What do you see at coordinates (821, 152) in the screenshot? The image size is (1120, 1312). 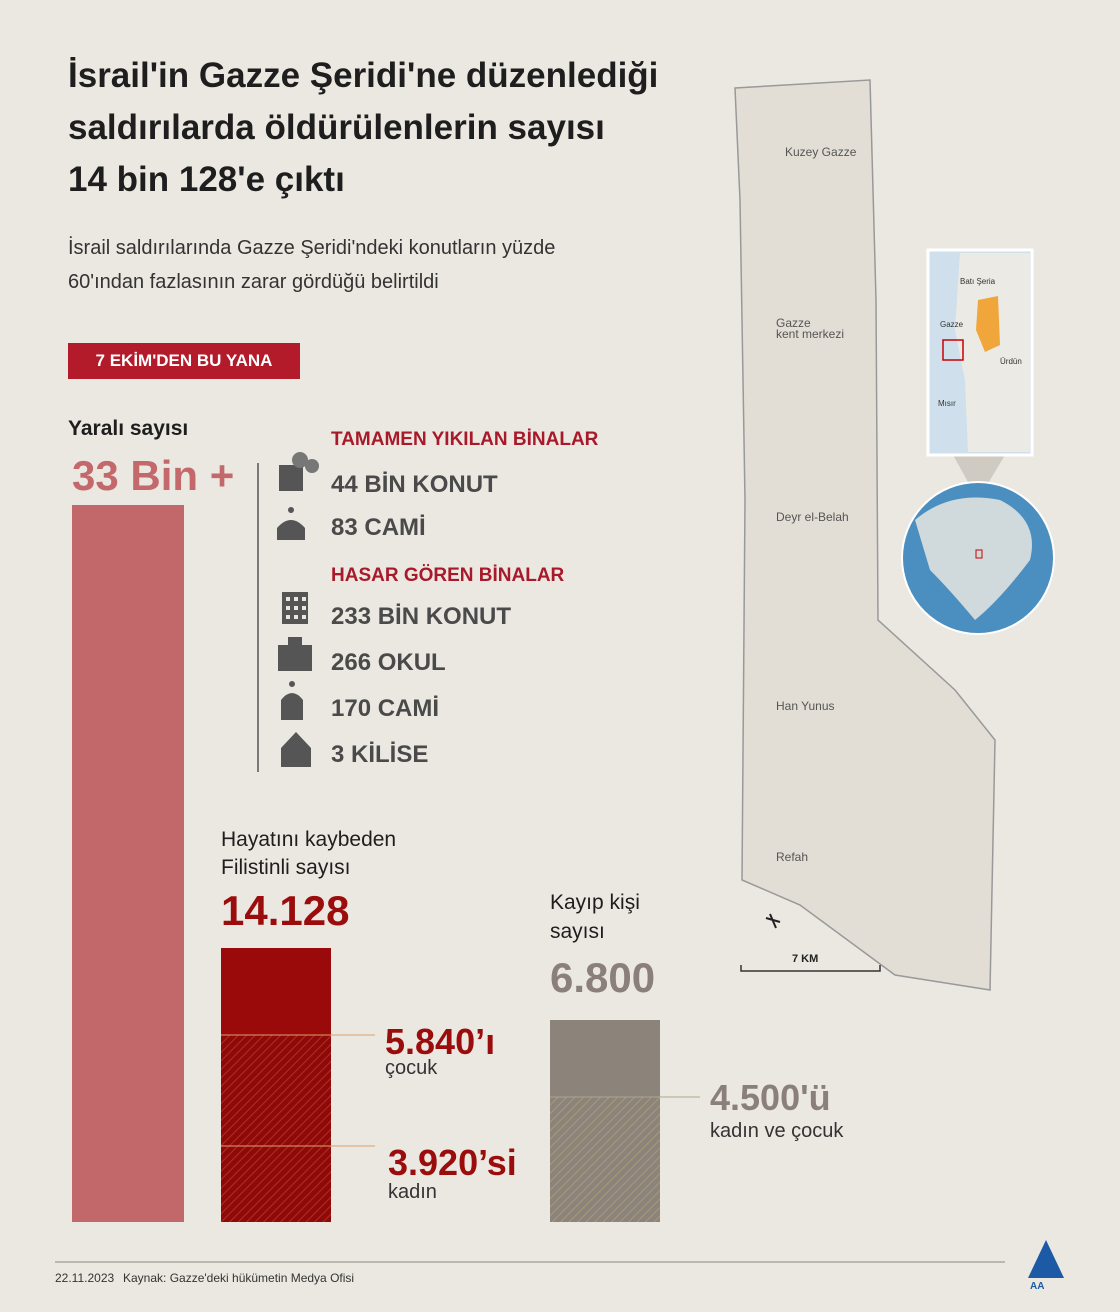 I see `region-label: Kuzey Gazze` at bounding box center [821, 152].